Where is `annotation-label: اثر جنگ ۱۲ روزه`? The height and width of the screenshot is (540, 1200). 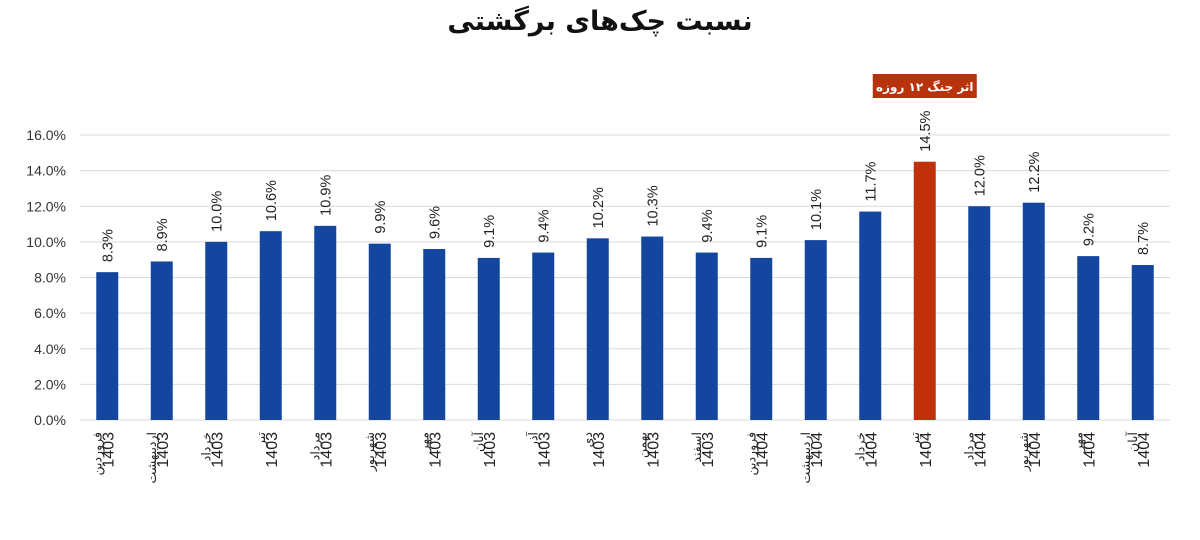
annotation-label: اثر جنگ ۱۲ روزه is located at coordinates (924, 87).